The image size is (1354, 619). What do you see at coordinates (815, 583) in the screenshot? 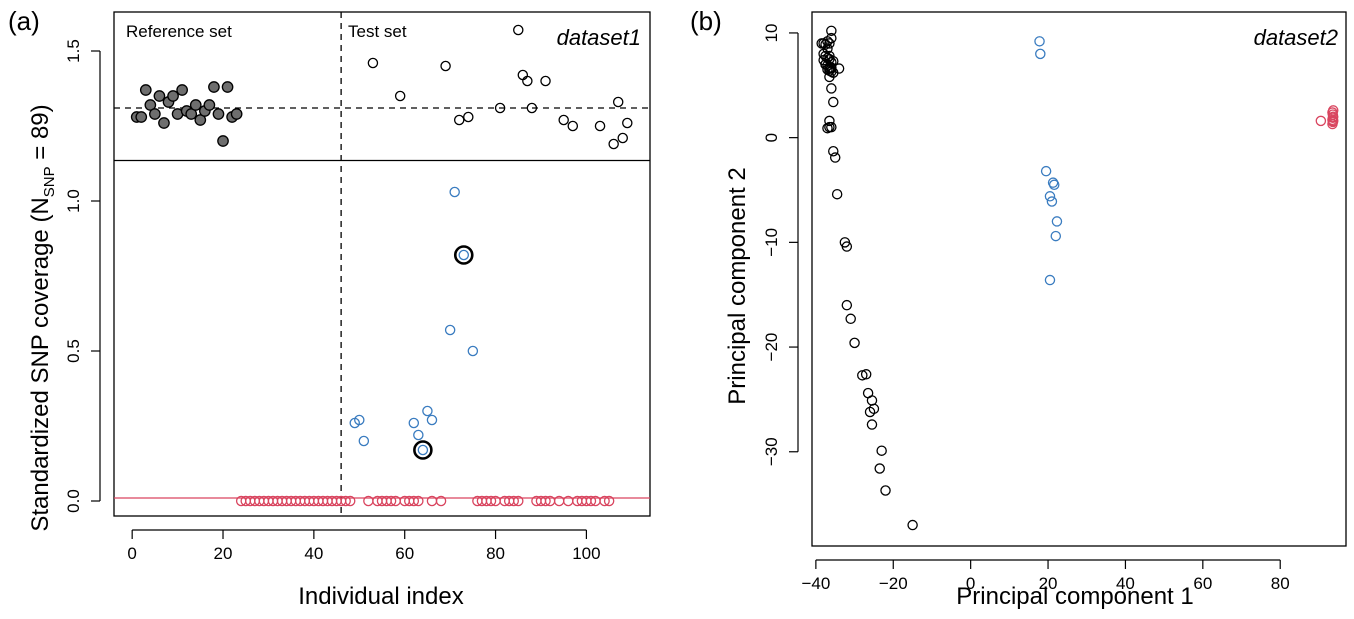
I see `panel-b-x-tick-label: −40` at bounding box center [815, 583].